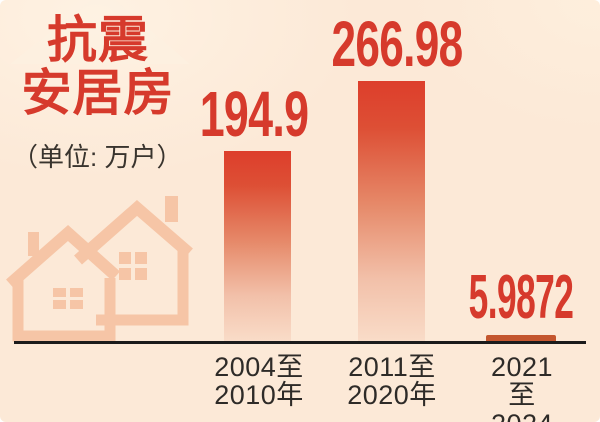 This screenshot has height=422, width=600. Describe the element at coordinates (392, 381) in the screenshot. I see `x-axis-label-2011-2020: 2011至 2020年` at that location.